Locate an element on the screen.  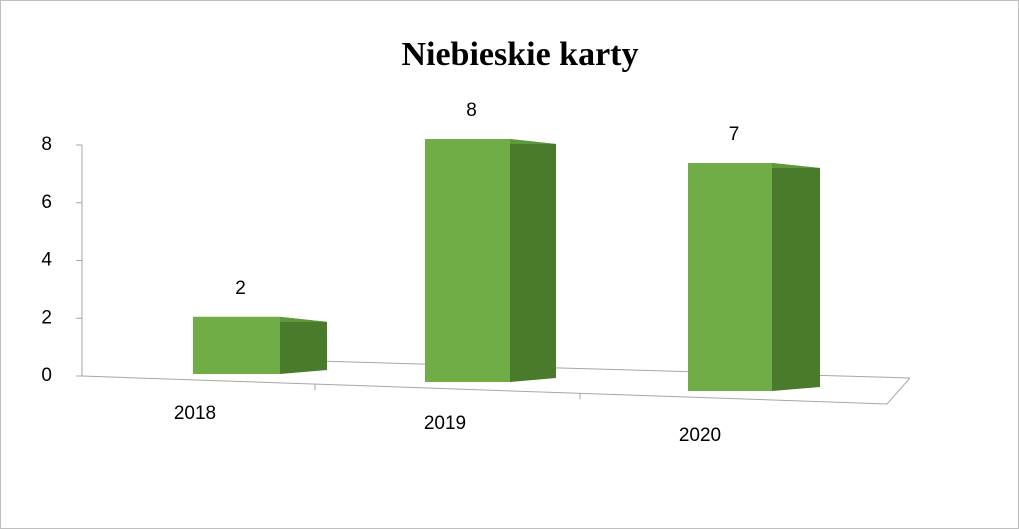
y-tick-label: 6 is located at coordinates (46, 202).